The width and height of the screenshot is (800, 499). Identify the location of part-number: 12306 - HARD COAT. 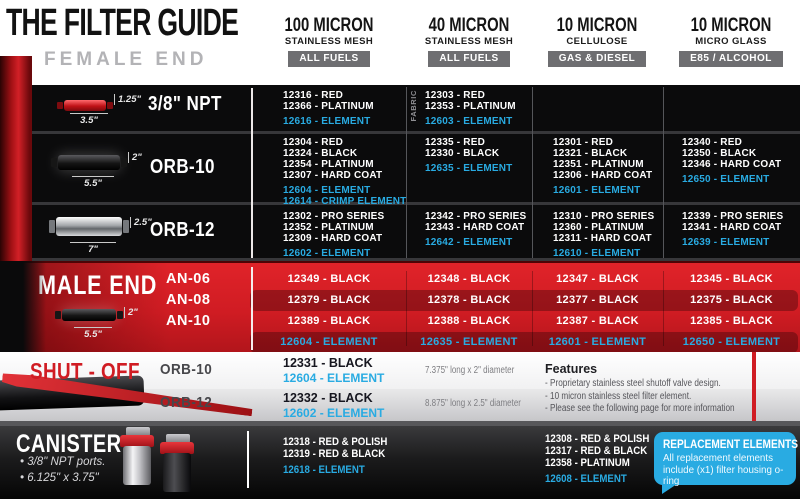
(603, 175).